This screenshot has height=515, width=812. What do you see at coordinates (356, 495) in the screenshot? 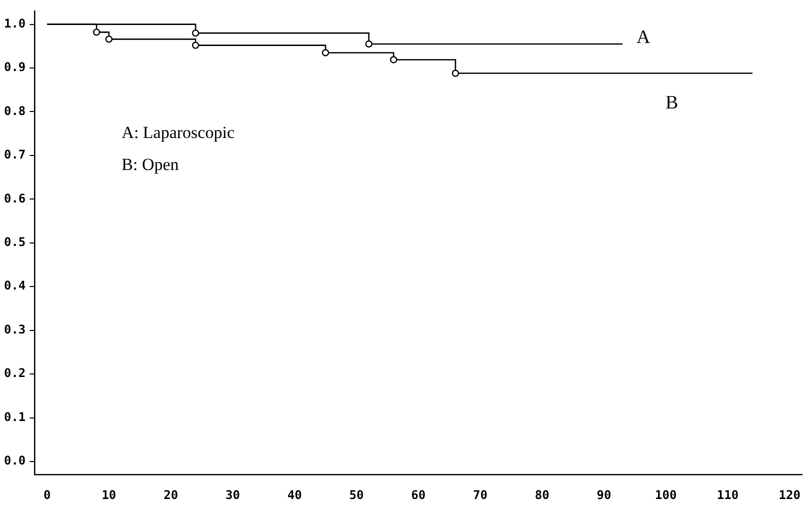
I see `x-tick-label: 50` at bounding box center [356, 495].